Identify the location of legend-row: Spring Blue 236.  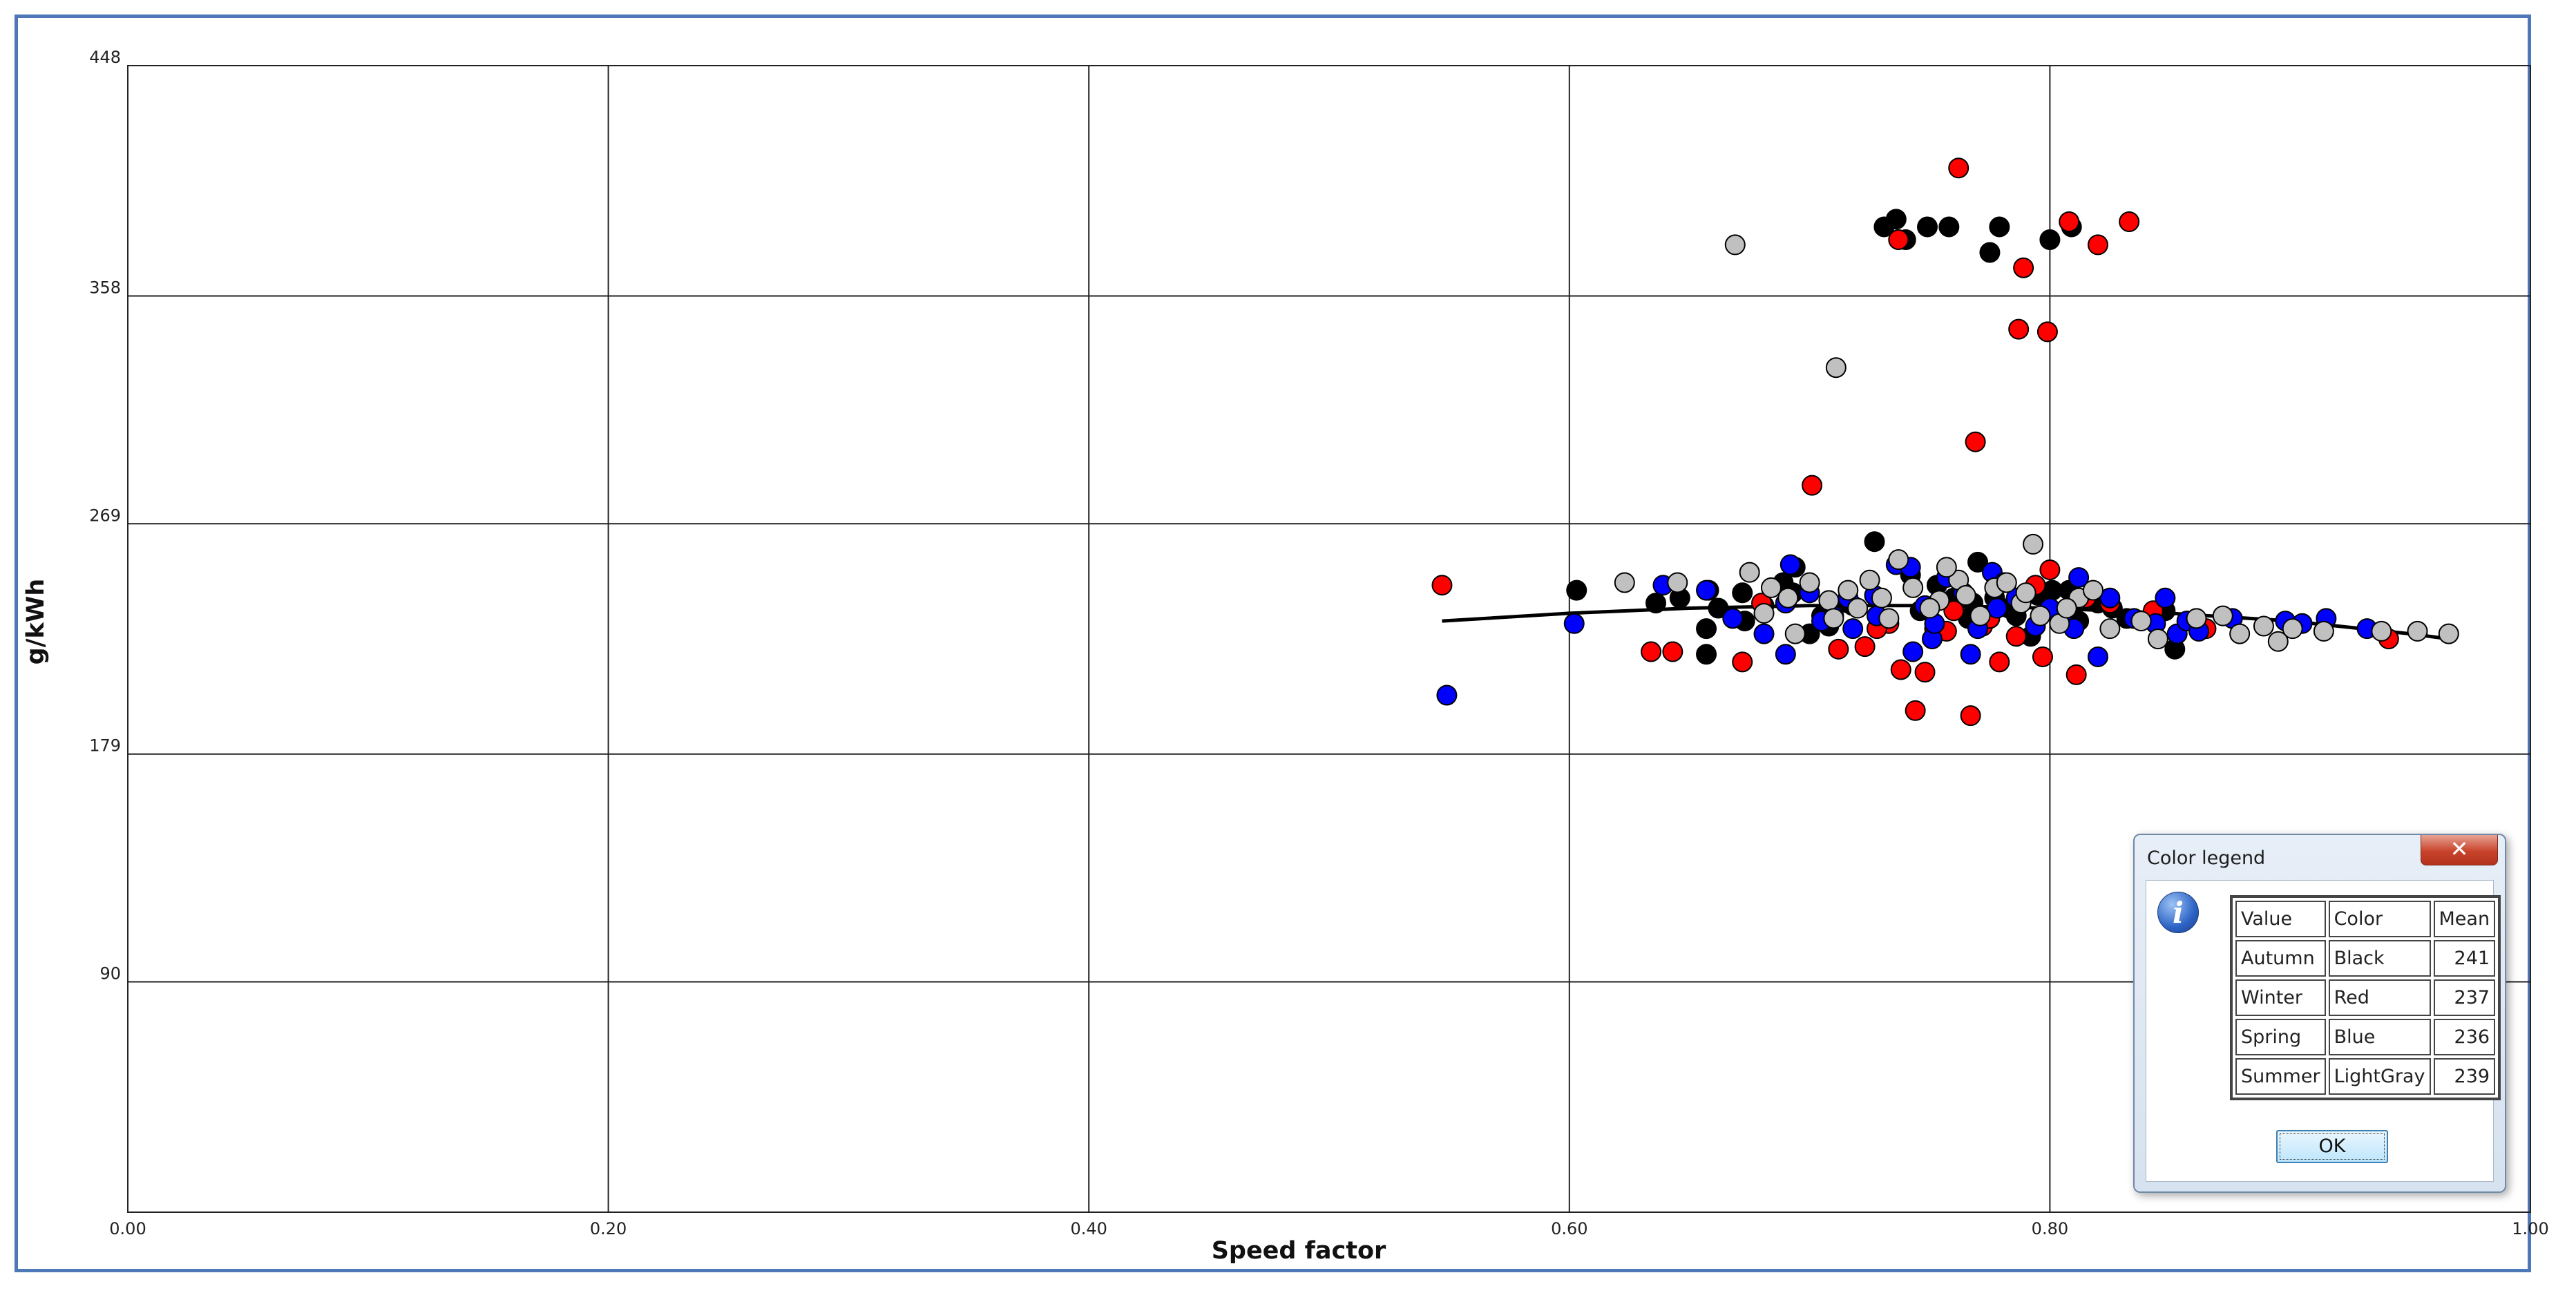
(2365, 1037).